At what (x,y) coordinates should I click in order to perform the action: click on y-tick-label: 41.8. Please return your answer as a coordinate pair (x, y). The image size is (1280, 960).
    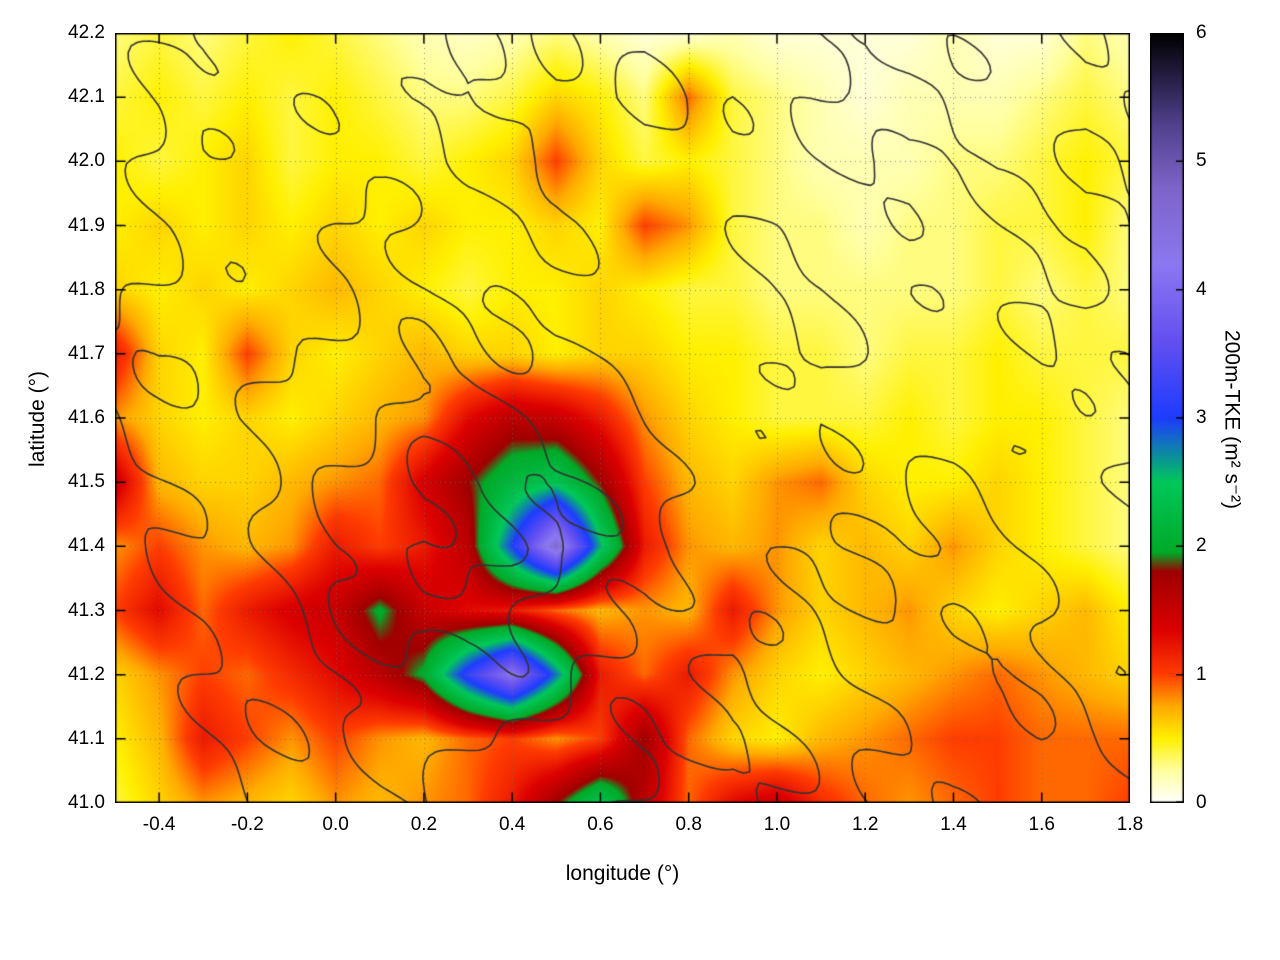
    Looking at the image, I should click on (86, 289).